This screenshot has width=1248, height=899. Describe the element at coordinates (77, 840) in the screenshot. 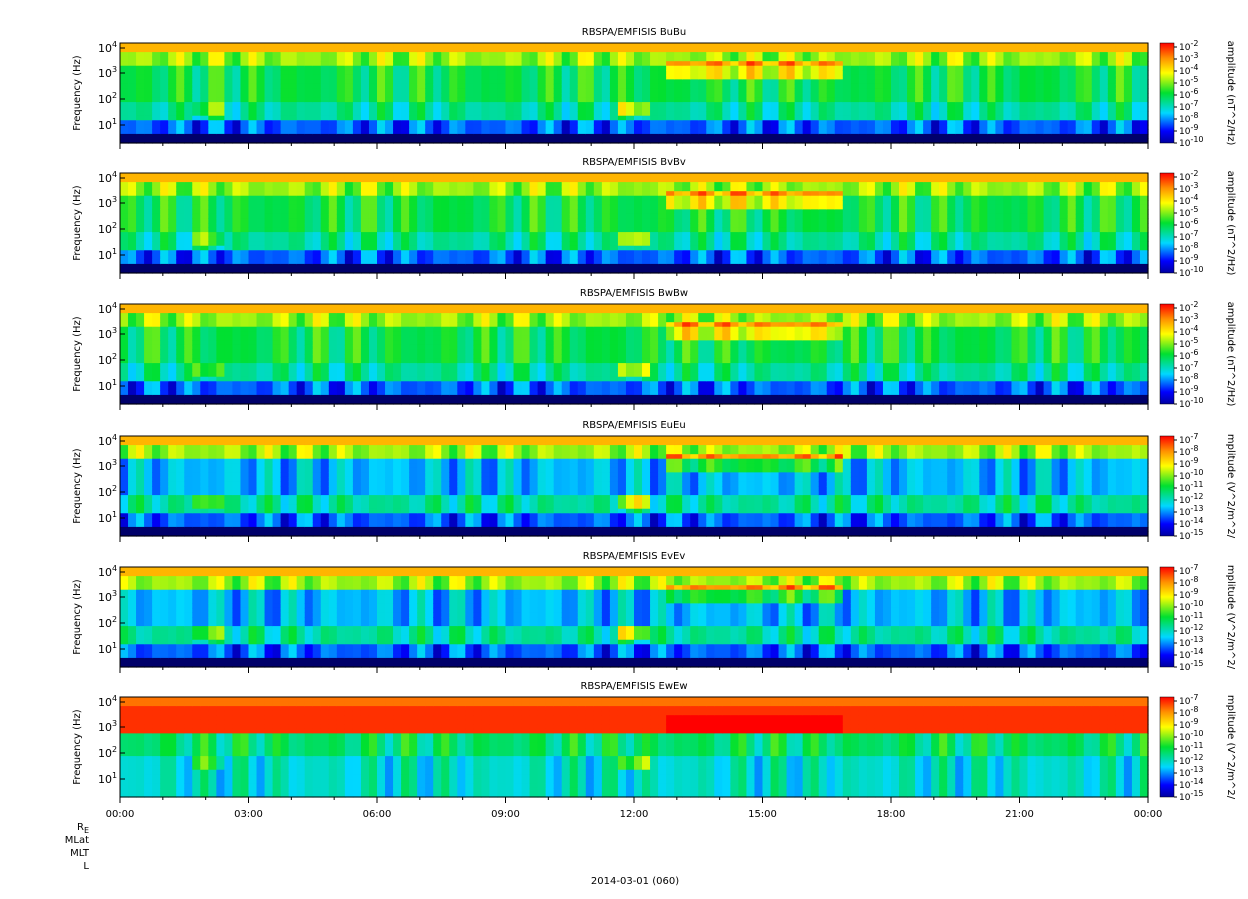

I see `ephemeris-label: MLat` at that location.